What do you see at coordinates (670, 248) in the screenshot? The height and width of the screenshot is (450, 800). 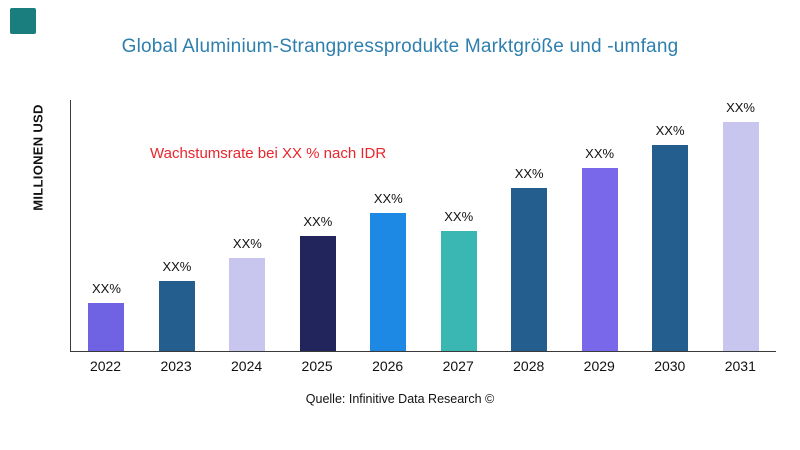 I see `bar-2030` at bounding box center [670, 248].